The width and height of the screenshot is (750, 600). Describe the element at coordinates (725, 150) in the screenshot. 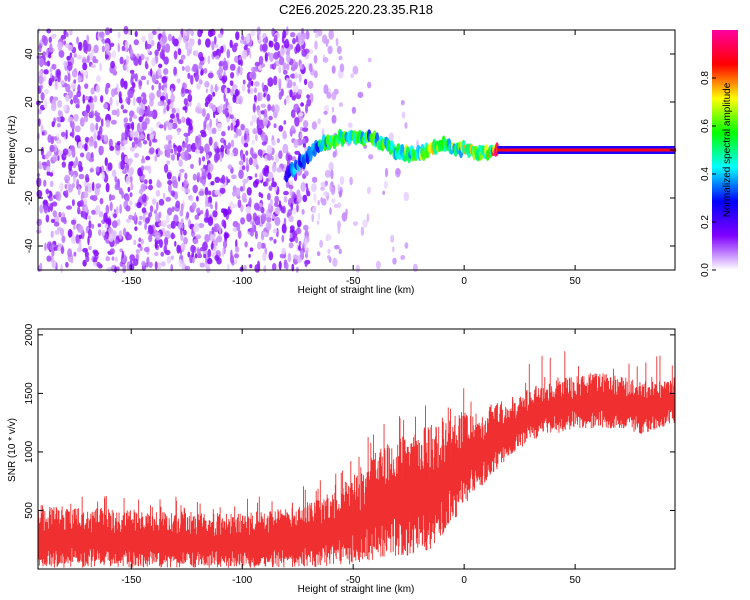

I see `colorbar-gradient` at that location.